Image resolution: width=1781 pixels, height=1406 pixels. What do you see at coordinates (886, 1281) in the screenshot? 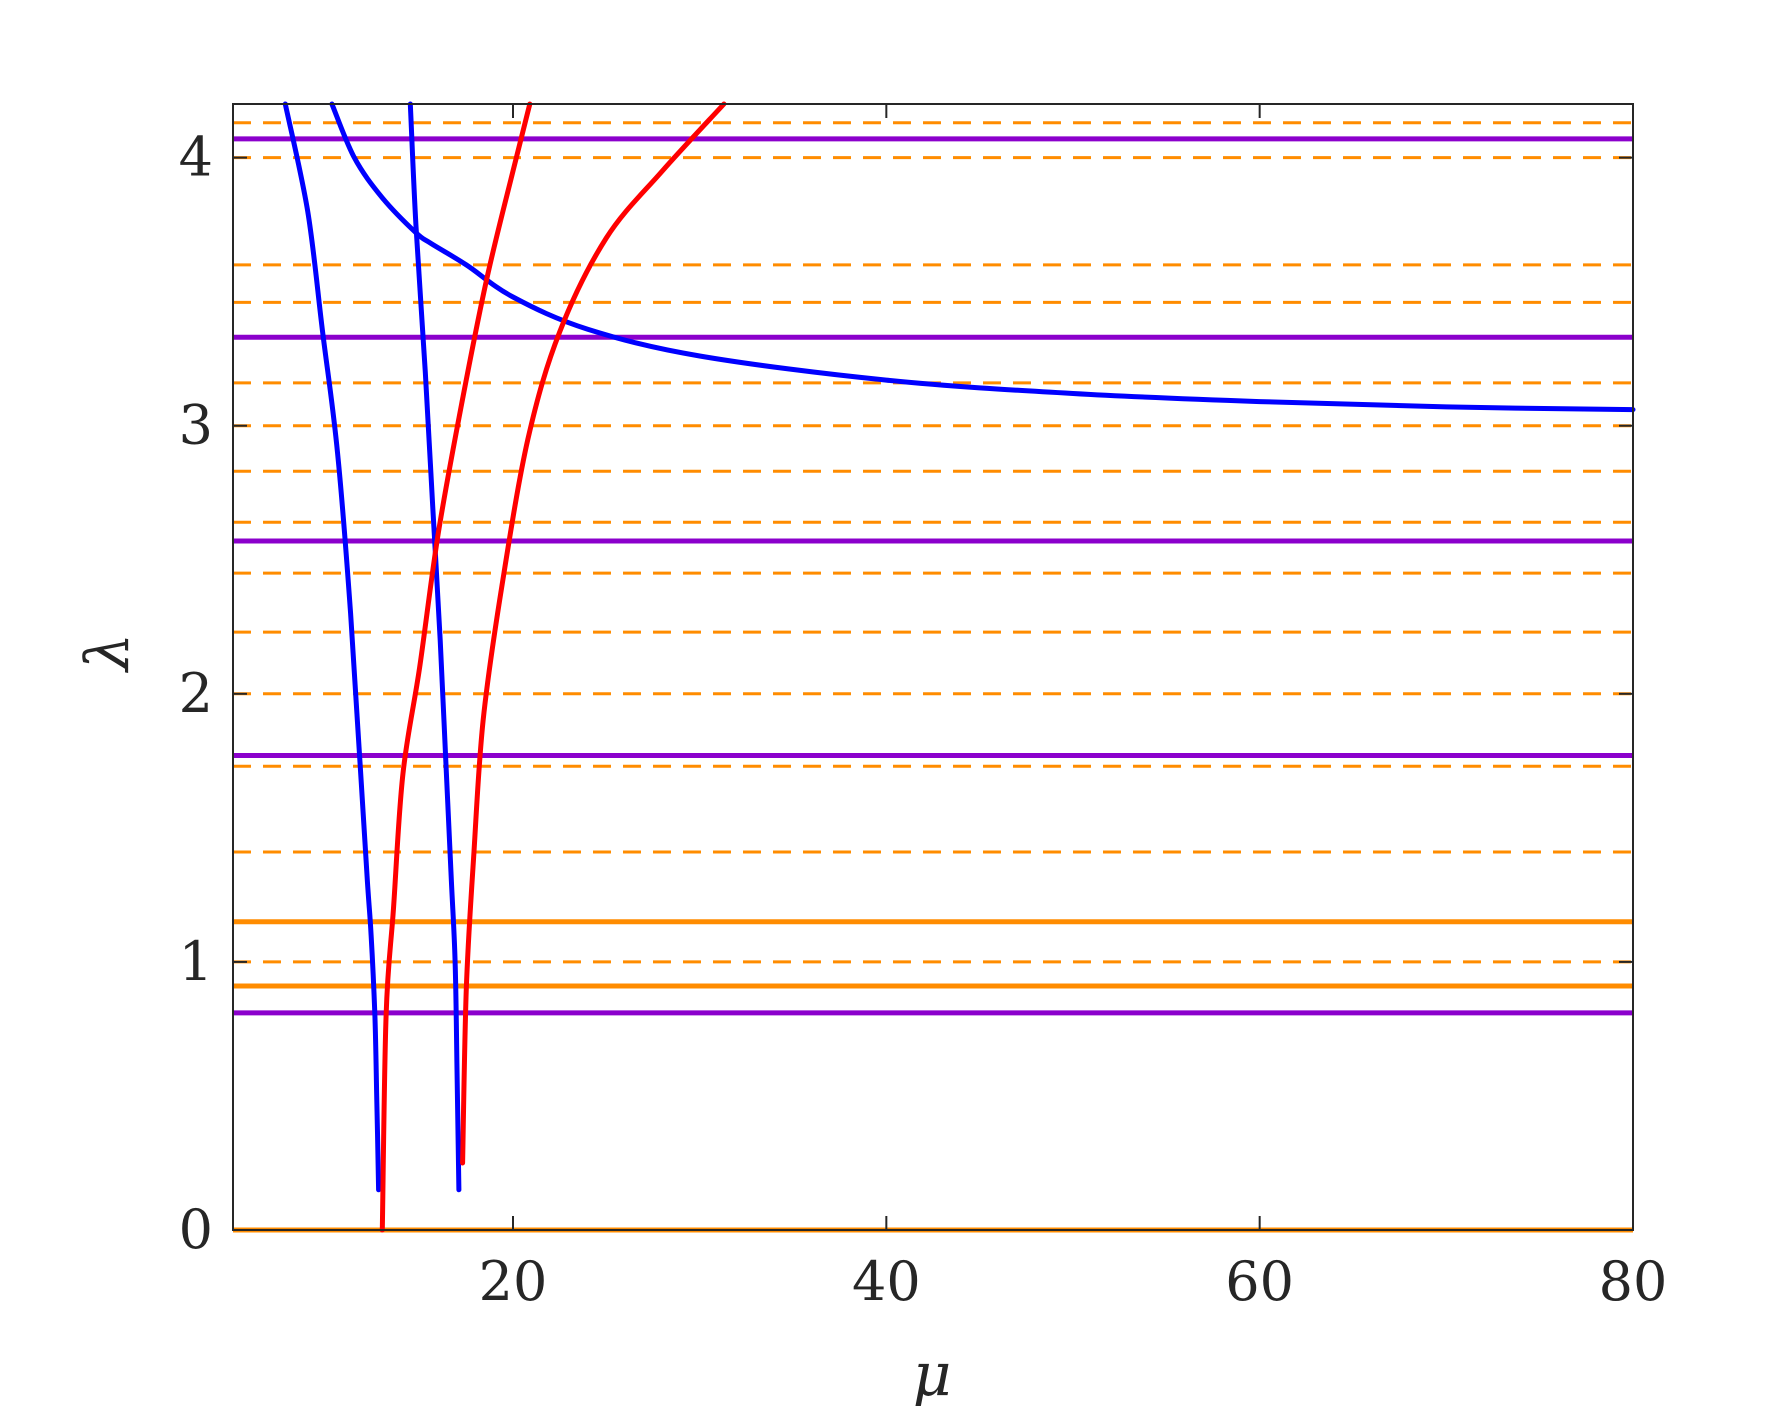
I see `x-tick-label-1: 40` at bounding box center [886, 1281].